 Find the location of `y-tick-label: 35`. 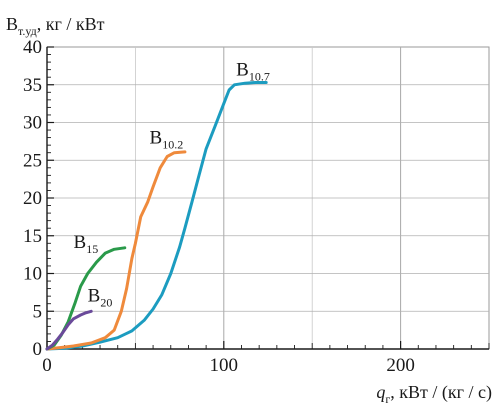

y-tick-label: 35 is located at coordinates (32, 85).